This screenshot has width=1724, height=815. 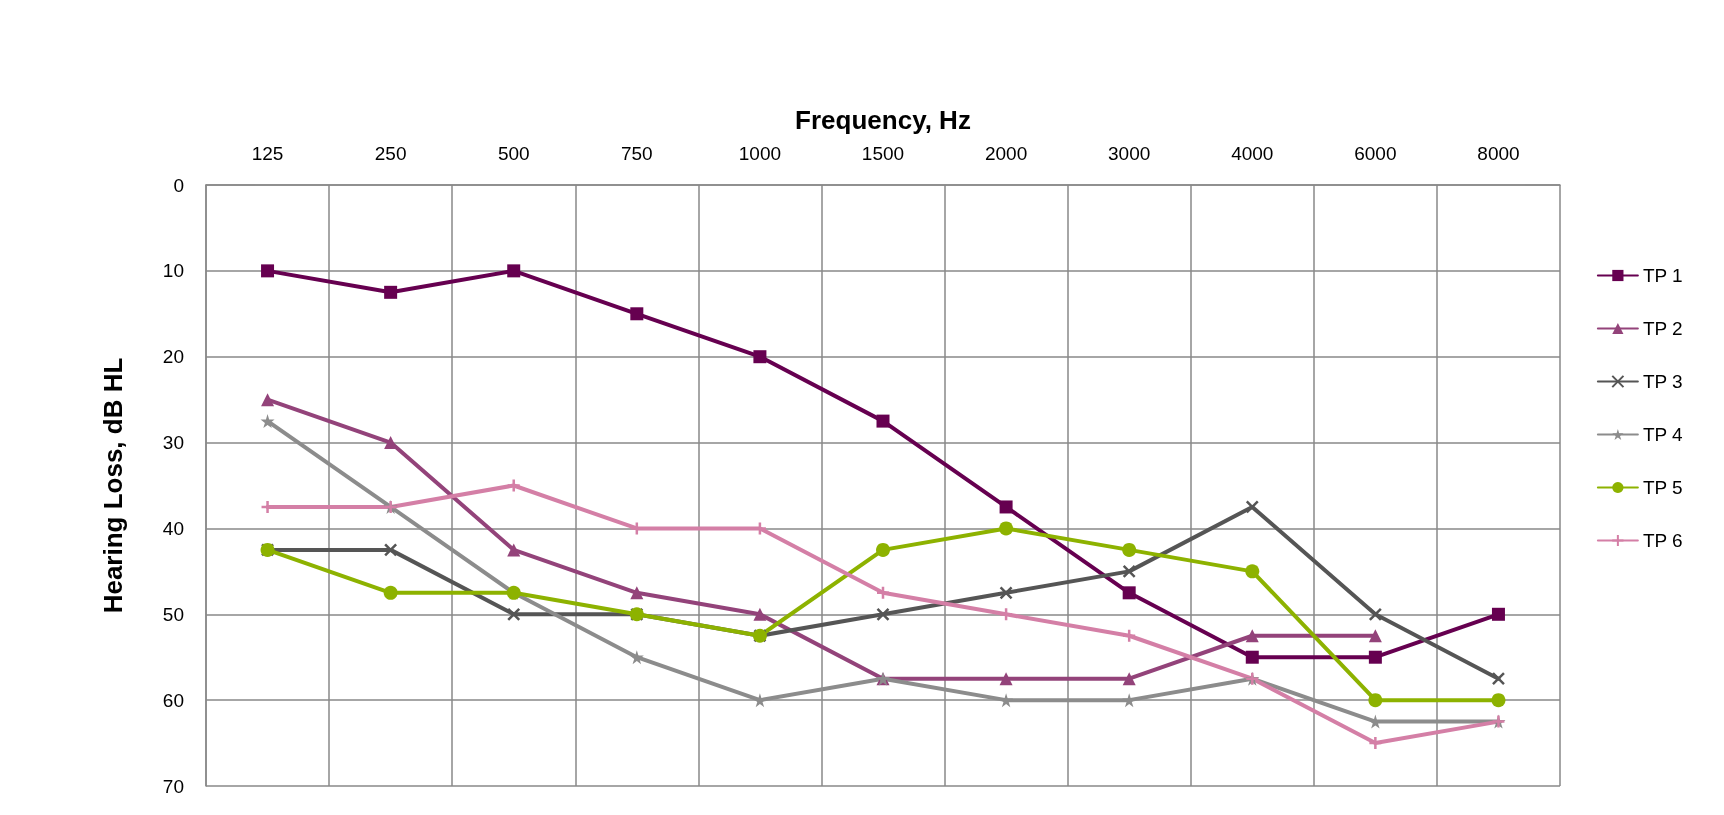 What do you see at coordinates (267, 153) in the screenshot?
I see `x-tick-label: 125` at bounding box center [267, 153].